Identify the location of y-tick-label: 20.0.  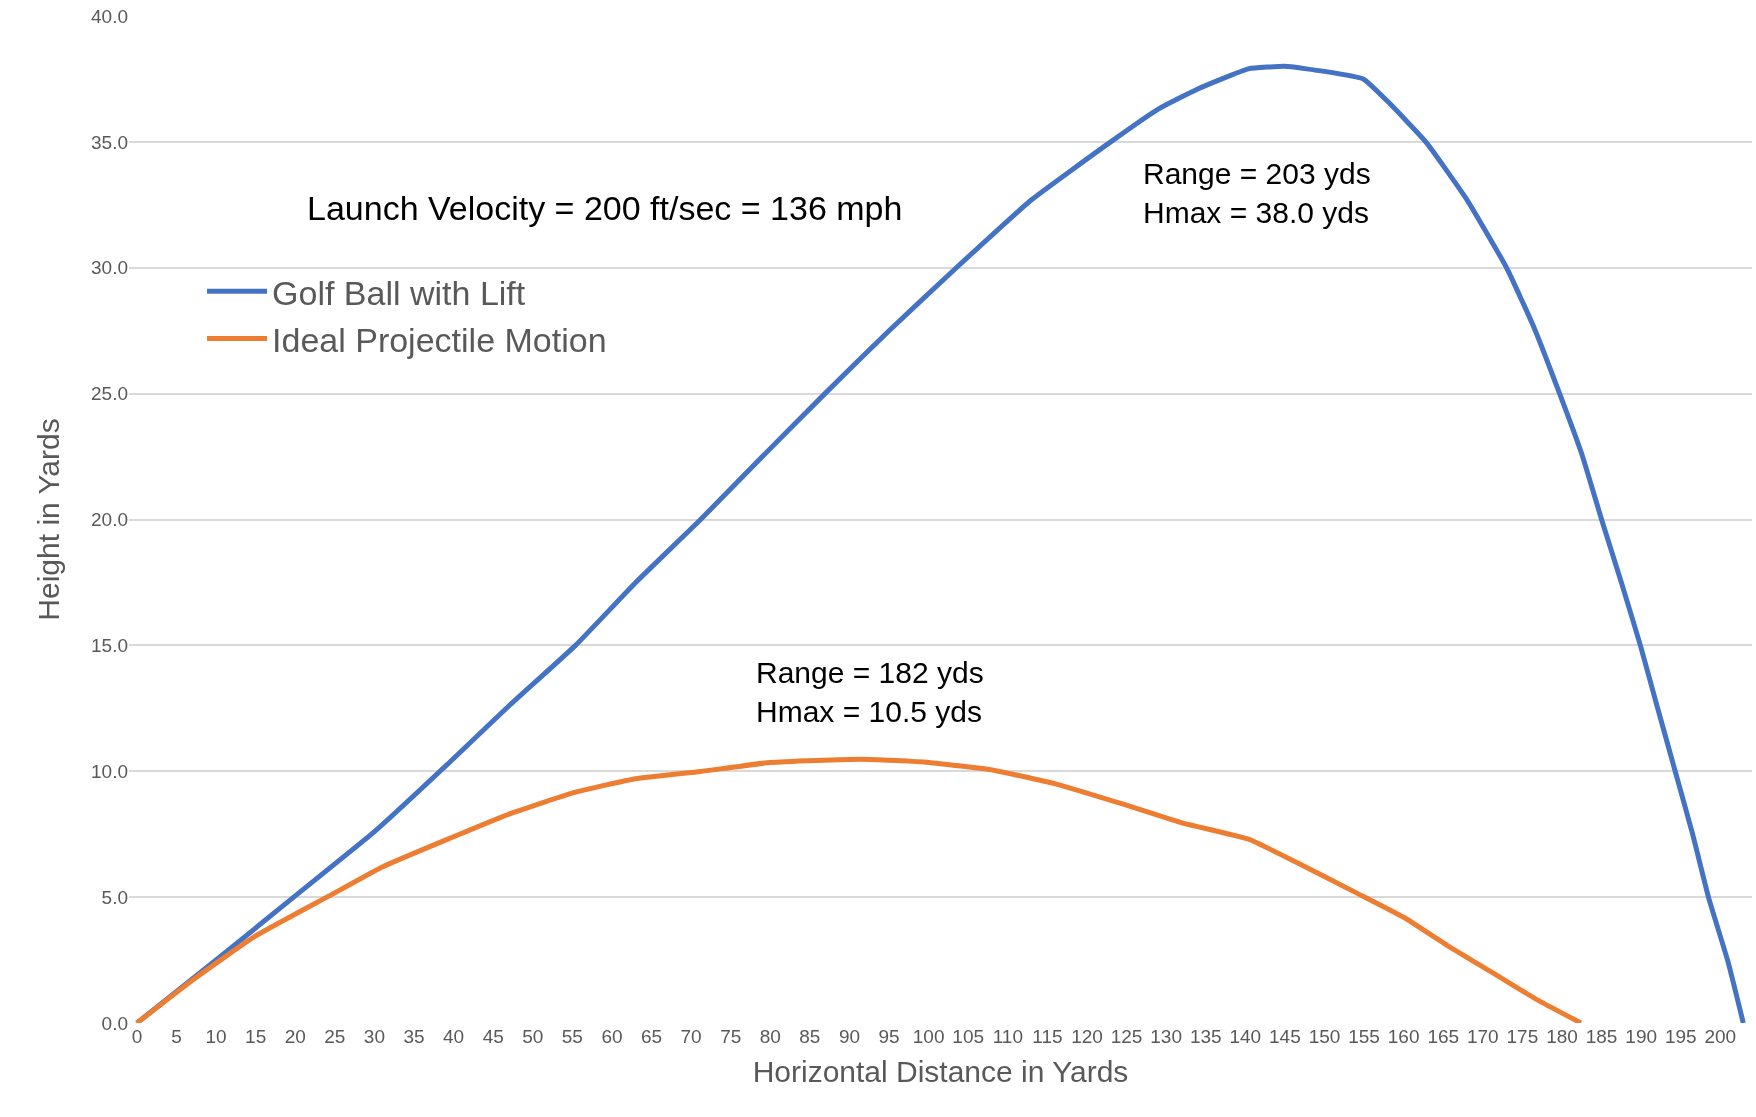
(109, 520).